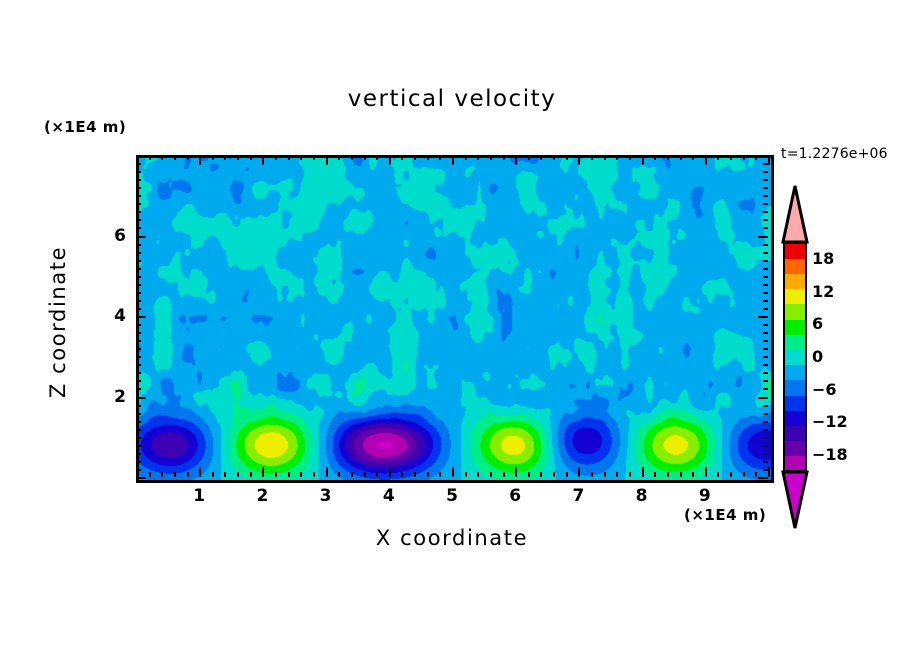  I want to click on x-axis-tick-label: 7, so click(578, 496).